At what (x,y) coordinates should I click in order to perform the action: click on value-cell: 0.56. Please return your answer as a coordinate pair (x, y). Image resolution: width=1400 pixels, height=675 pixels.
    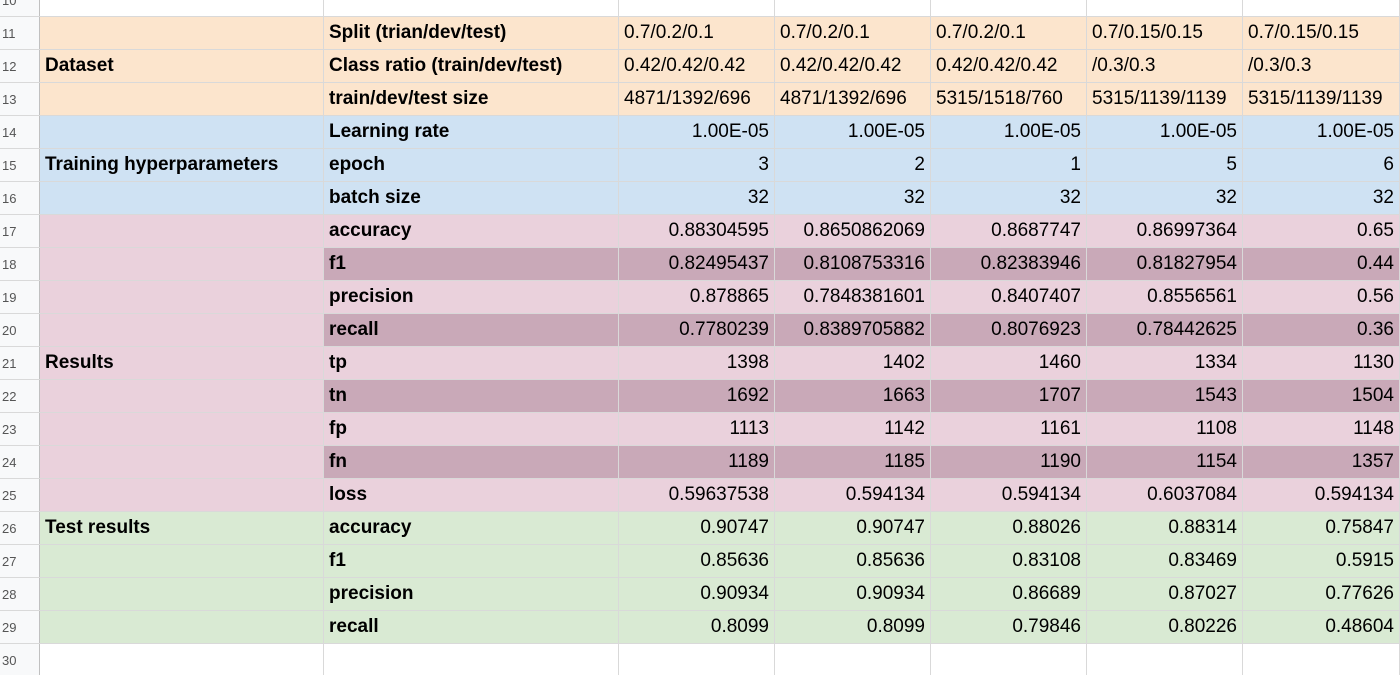
    Looking at the image, I should click on (1321, 297).